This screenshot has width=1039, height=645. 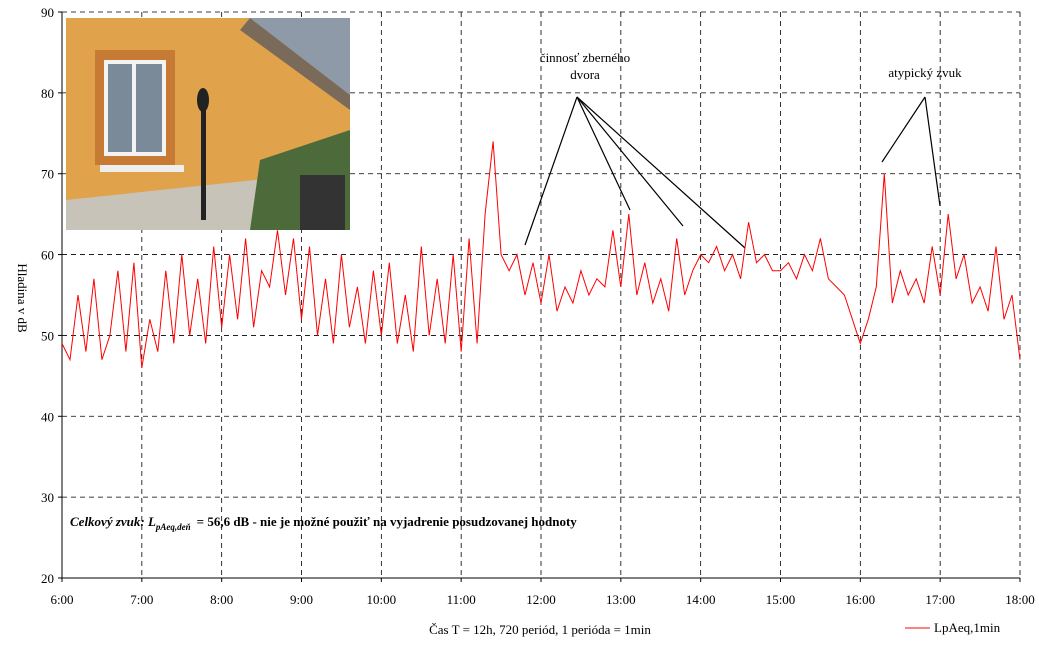 I want to click on annotation: činnosť zberného dvora, so click(x=585, y=66).